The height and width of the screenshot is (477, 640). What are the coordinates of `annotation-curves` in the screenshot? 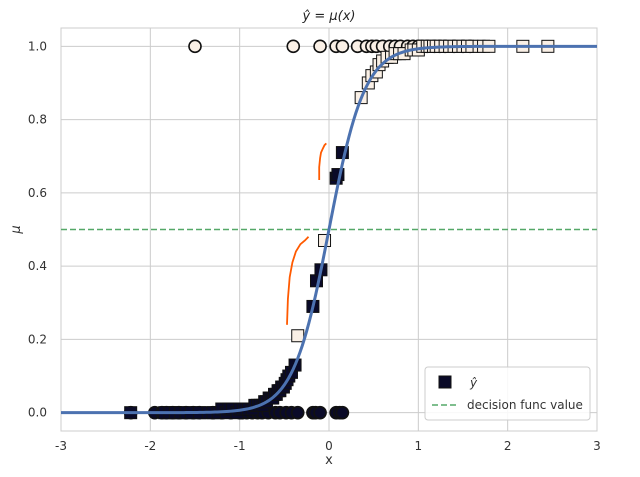 It's located at (306, 233).